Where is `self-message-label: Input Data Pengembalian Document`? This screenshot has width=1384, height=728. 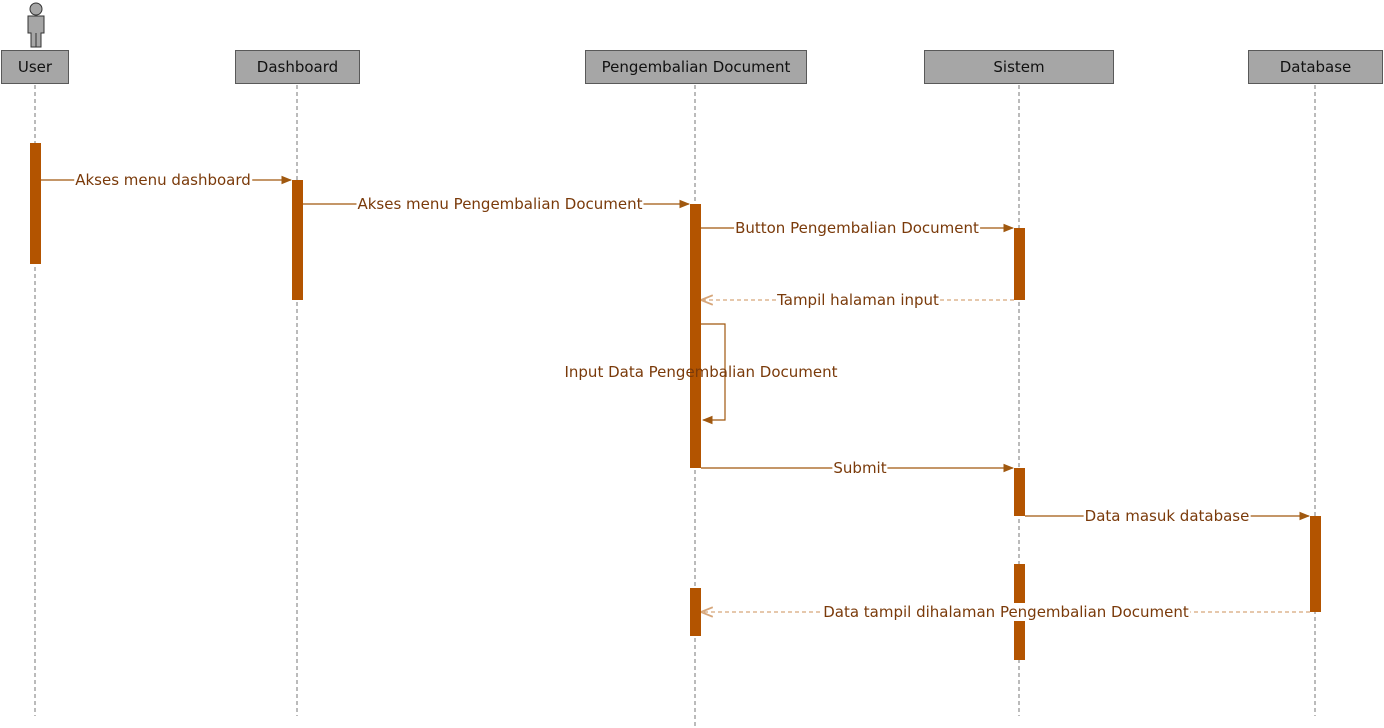
self-message-label: Input Data Pengembalian Document is located at coordinates (701, 372).